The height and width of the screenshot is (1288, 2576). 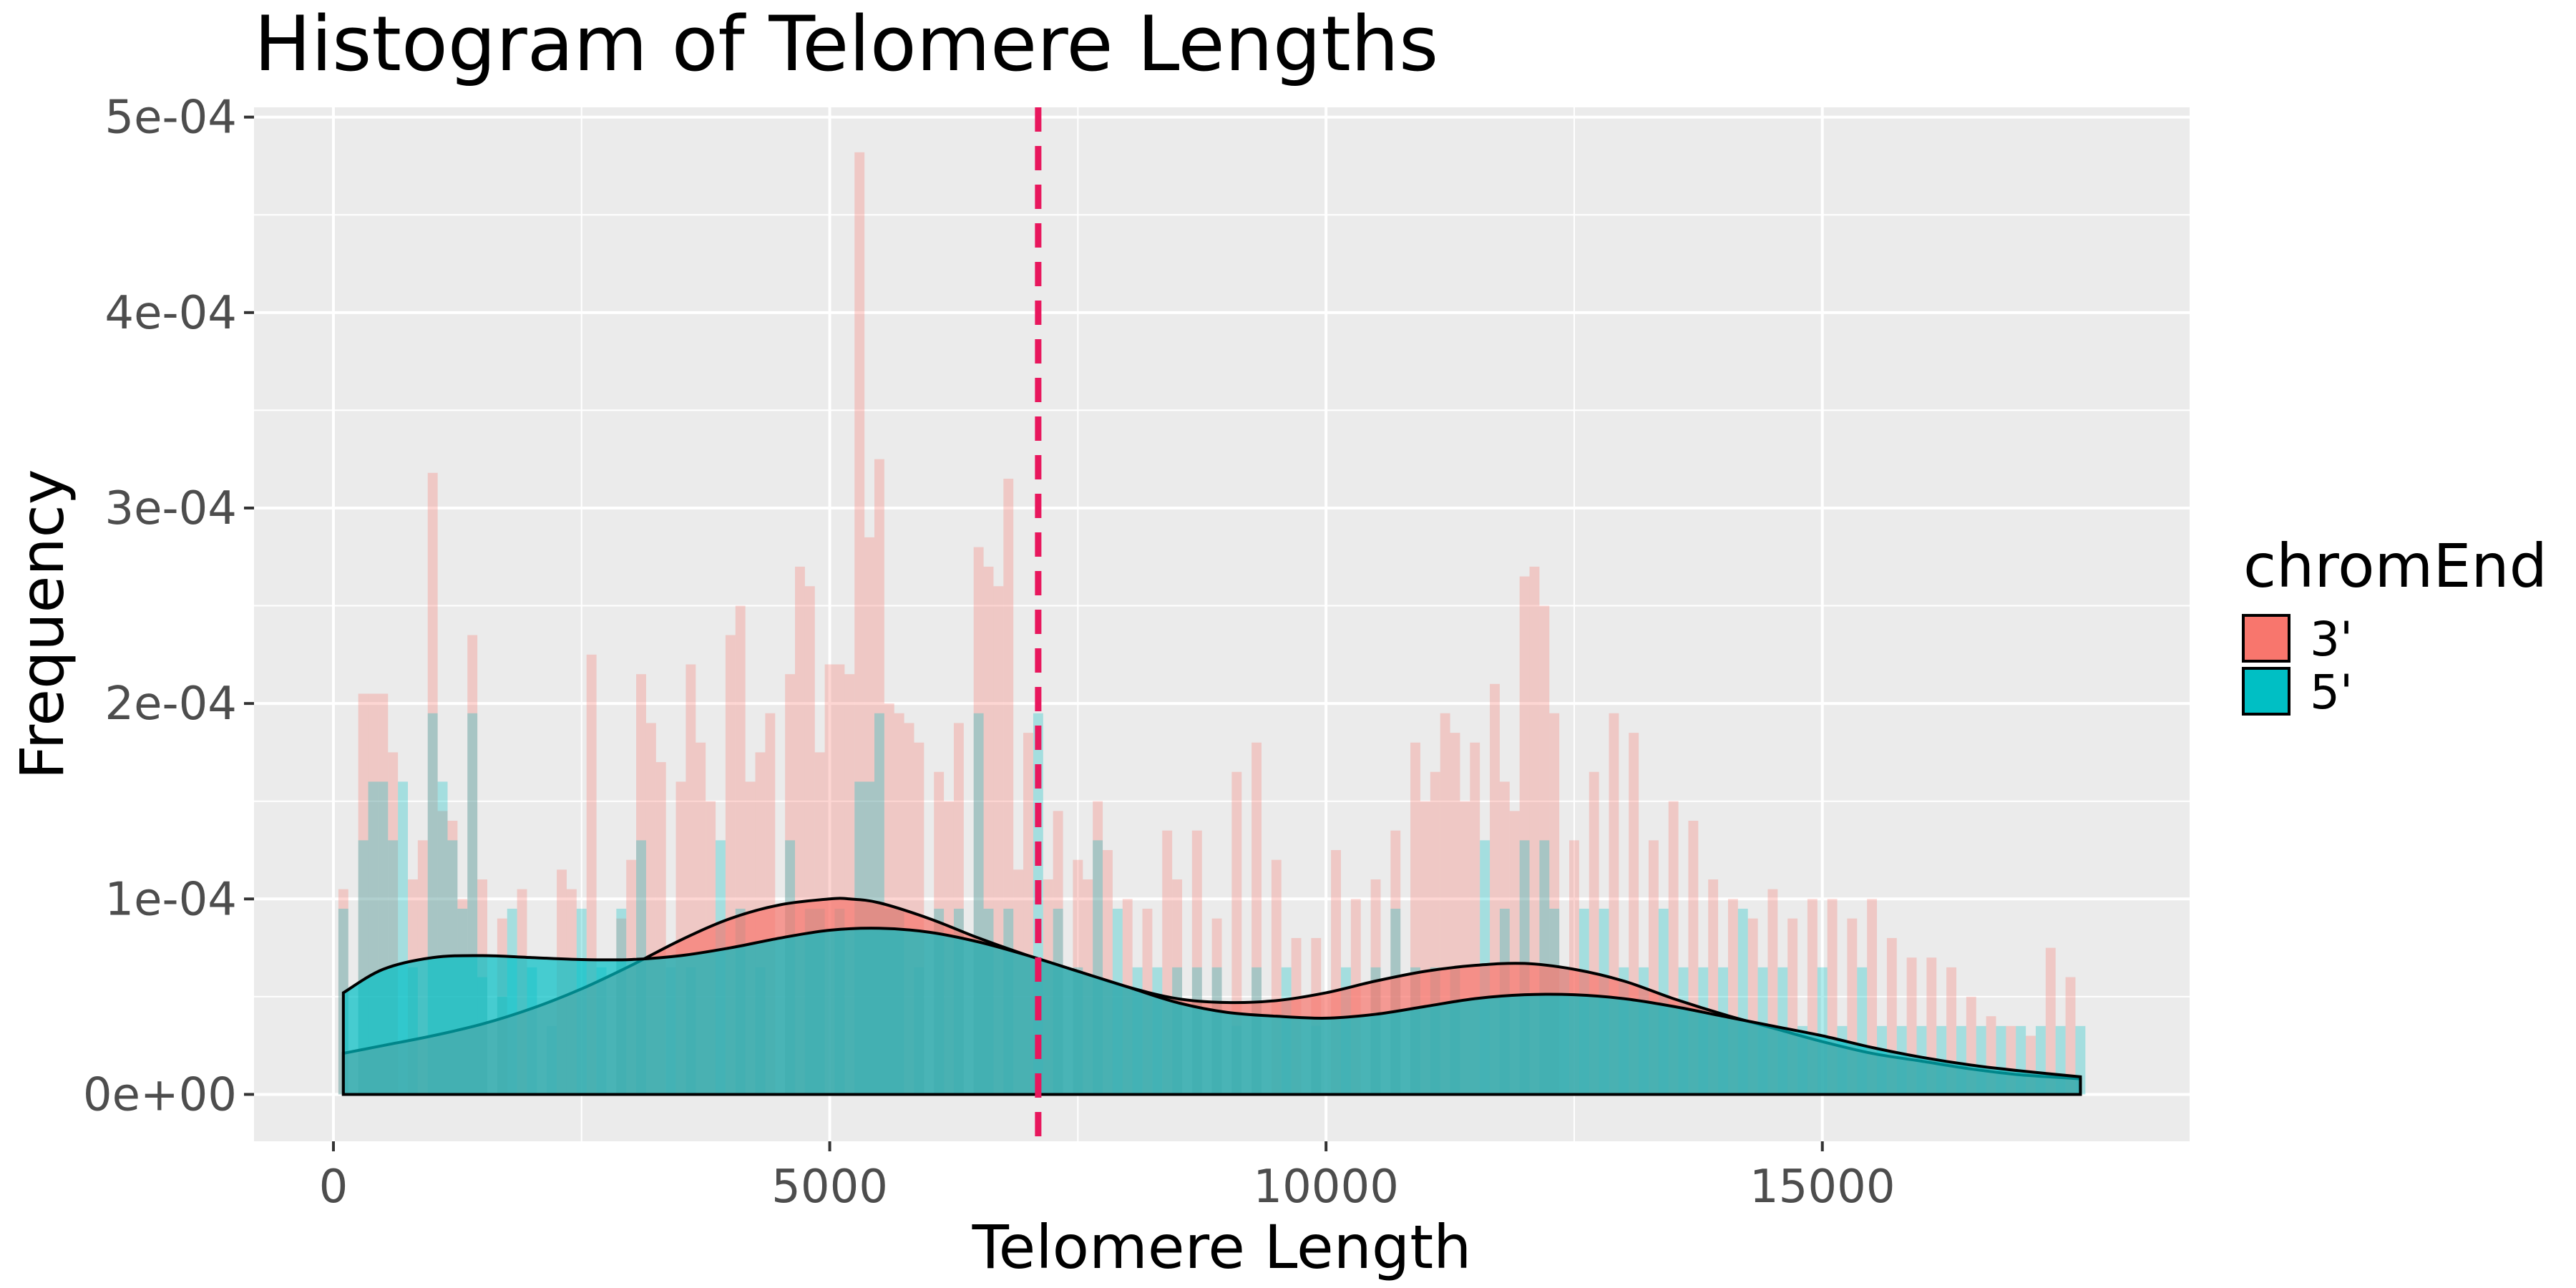 What do you see at coordinates (2266, 691) in the screenshot?
I see `legend-swatch-5prime` at bounding box center [2266, 691].